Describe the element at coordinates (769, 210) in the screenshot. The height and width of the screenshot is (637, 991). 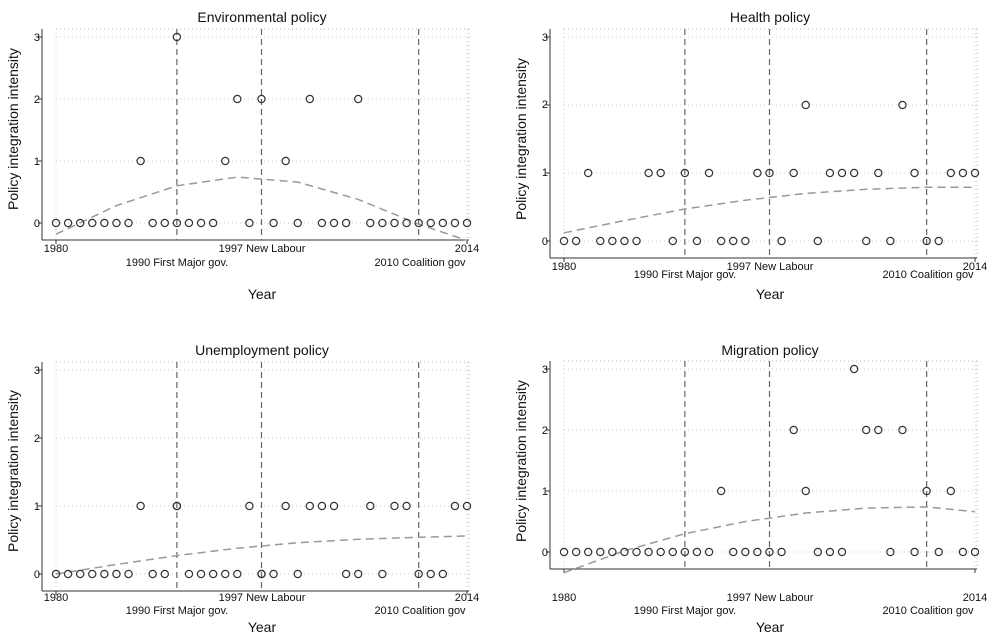
I see `panel-2-fit-curve` at that location.